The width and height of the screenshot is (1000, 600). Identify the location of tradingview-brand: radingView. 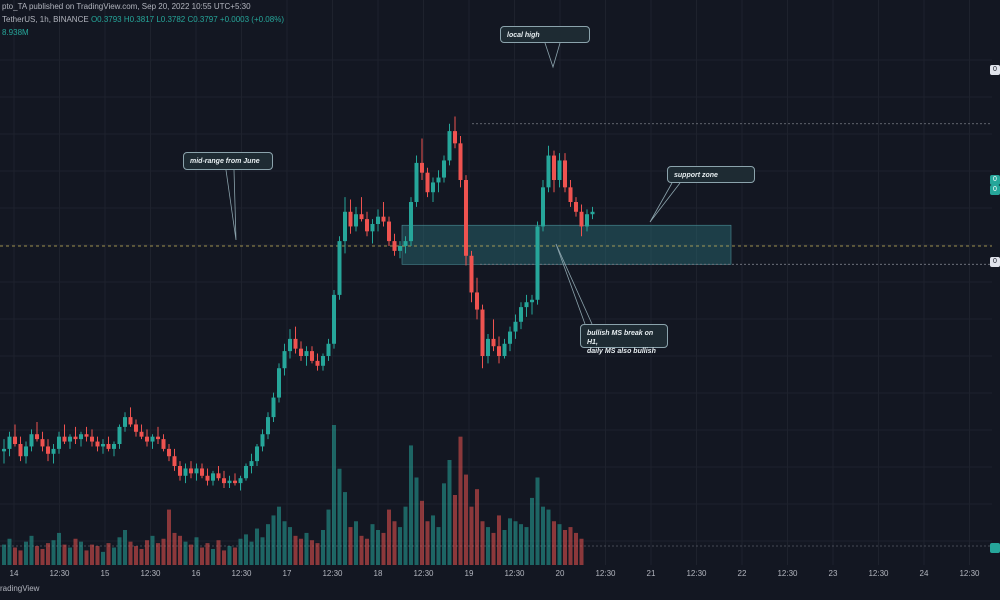
(20, 588).